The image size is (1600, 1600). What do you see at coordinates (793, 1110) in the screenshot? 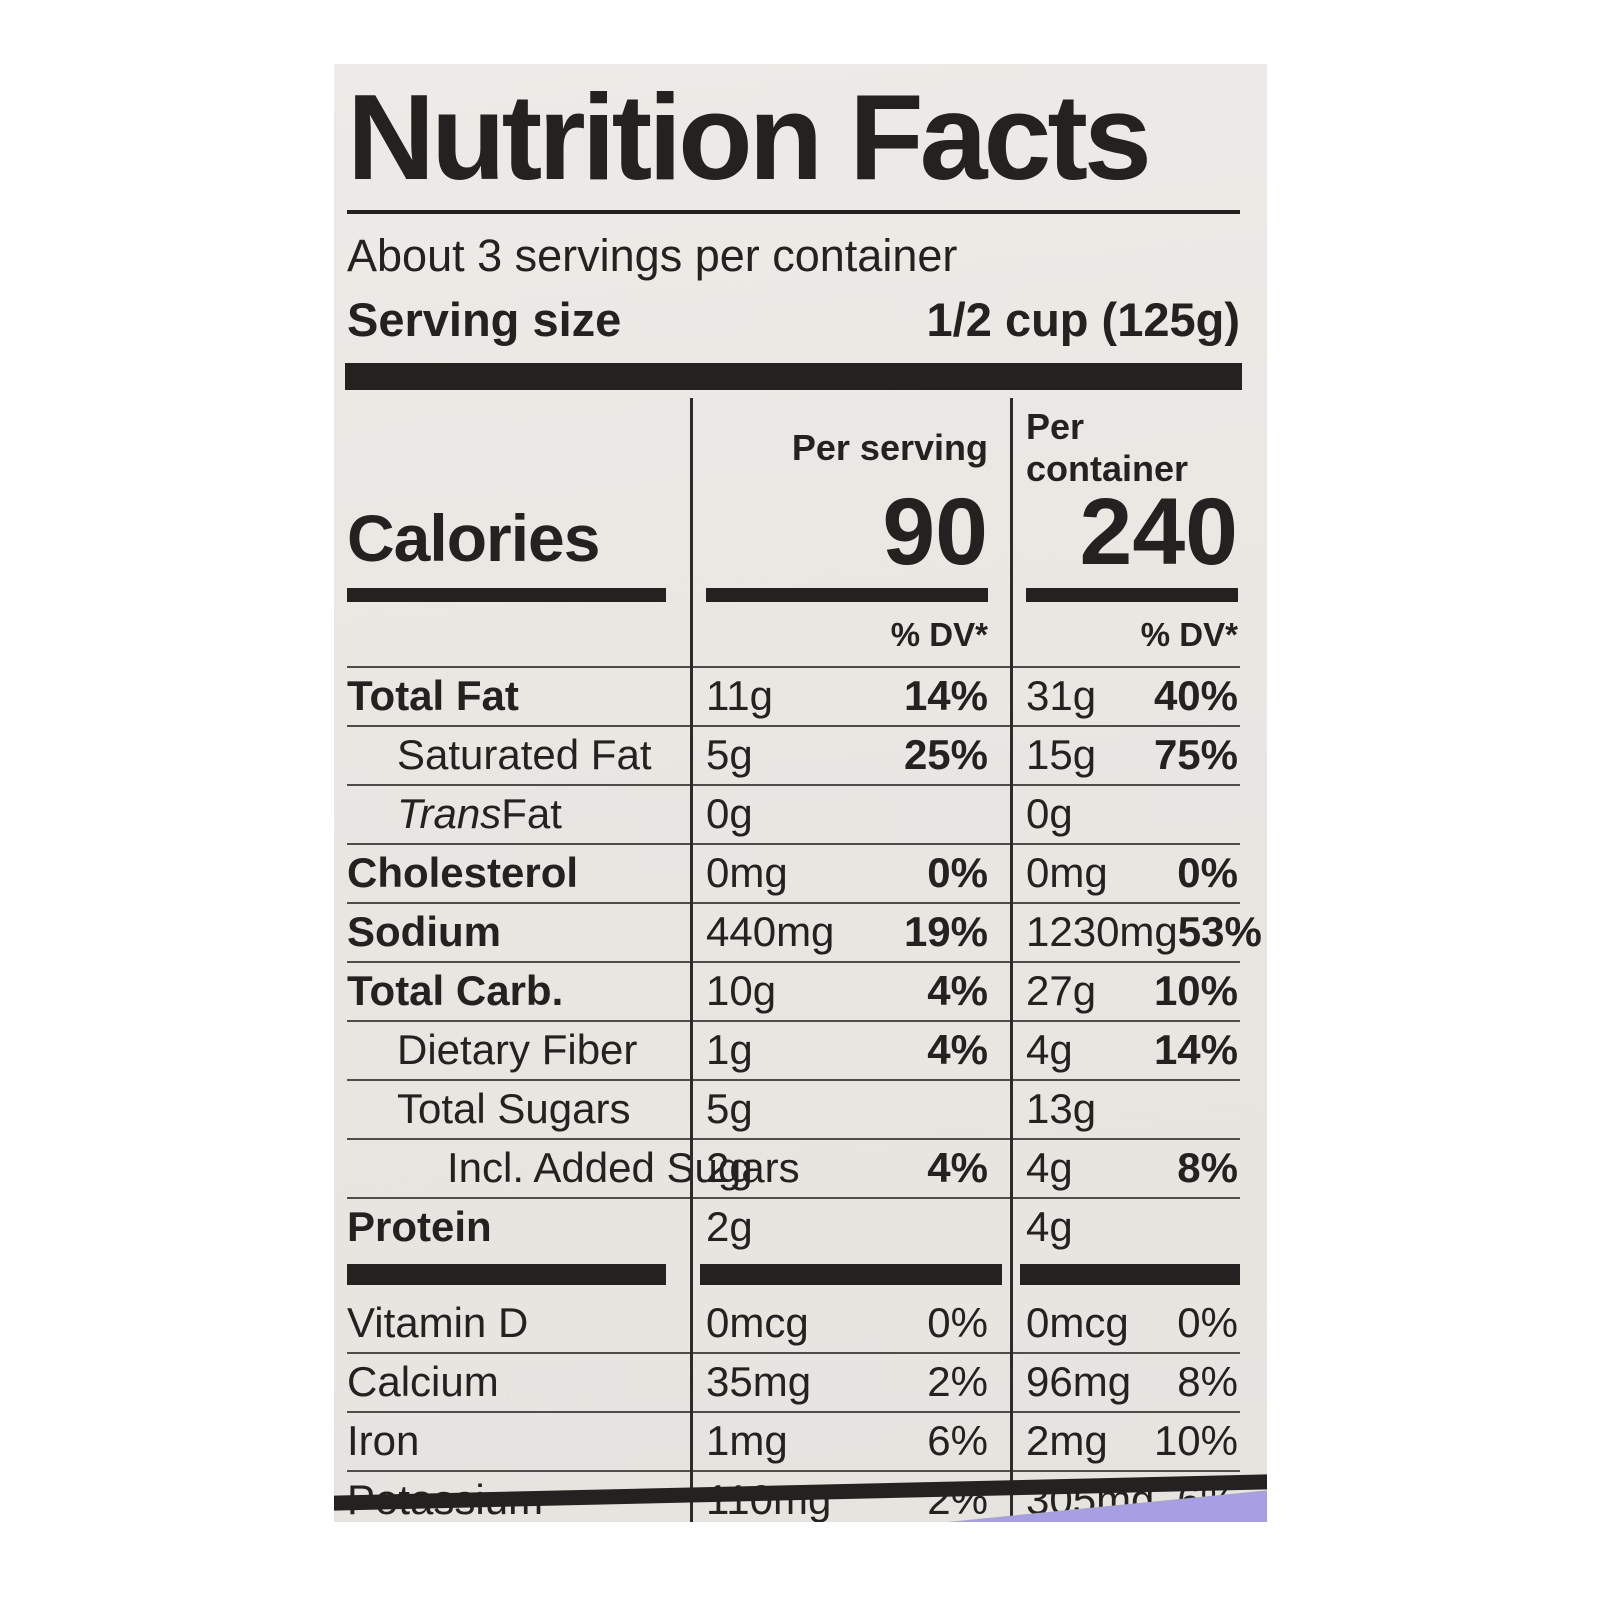
I see `nutrient-row-total-sugars: Total Sugars 5g 13g` at bounding box center [793, 1110].